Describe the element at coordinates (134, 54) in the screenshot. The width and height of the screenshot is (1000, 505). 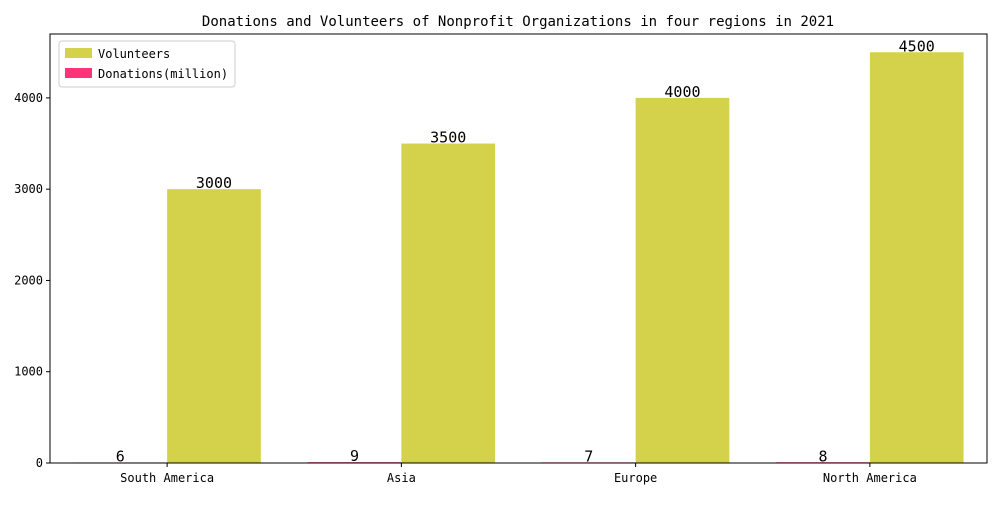
I see `legend-label: Volunteers` at that location.